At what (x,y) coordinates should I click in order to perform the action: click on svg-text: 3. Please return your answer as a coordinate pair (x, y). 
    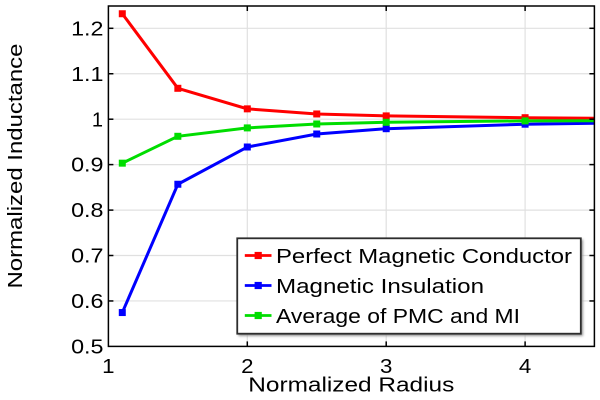
    Looking at the image, I should click on (386, 367).